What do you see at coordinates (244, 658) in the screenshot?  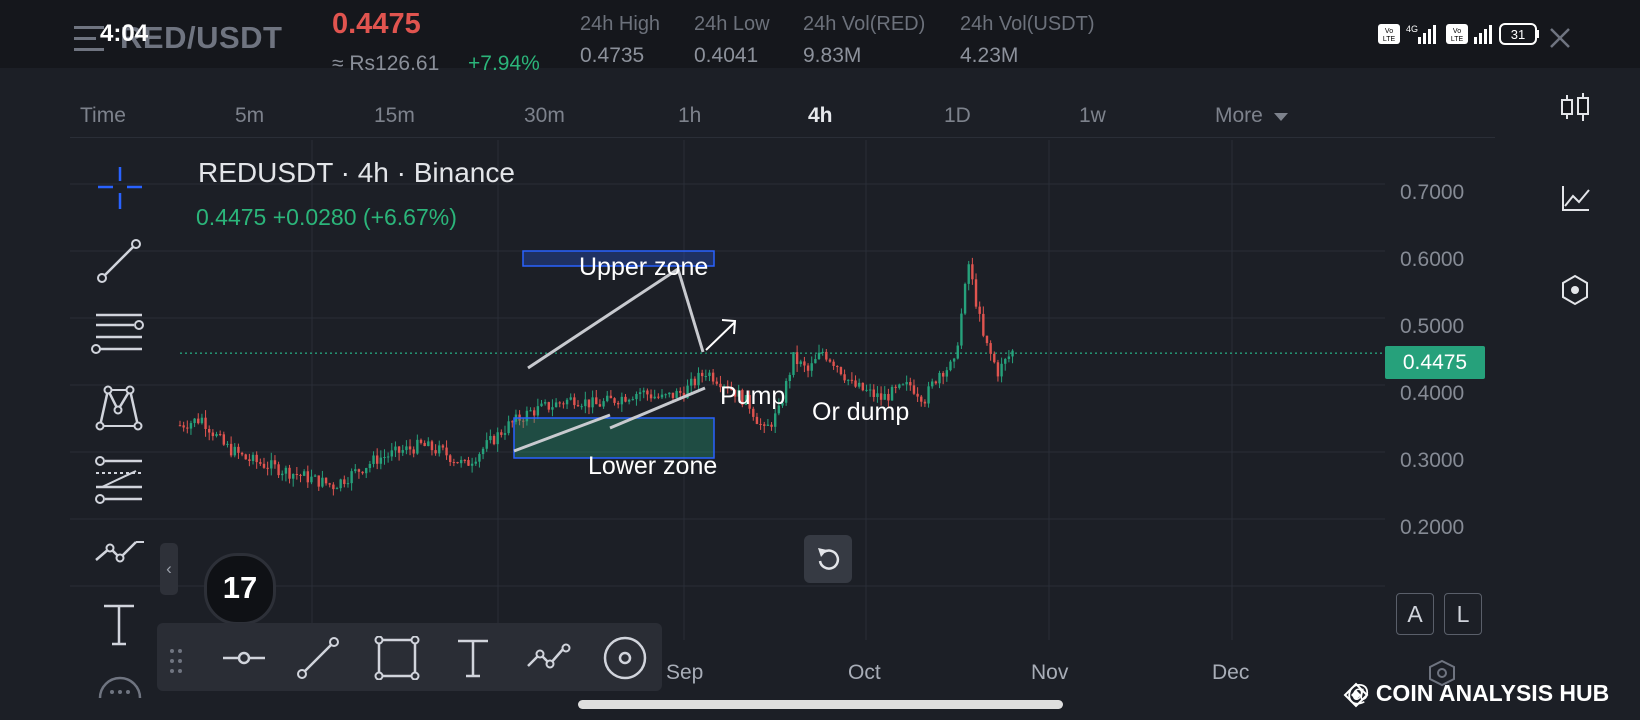 I see `horizontal-line-tool-icon` at bounding box center [244, 658].